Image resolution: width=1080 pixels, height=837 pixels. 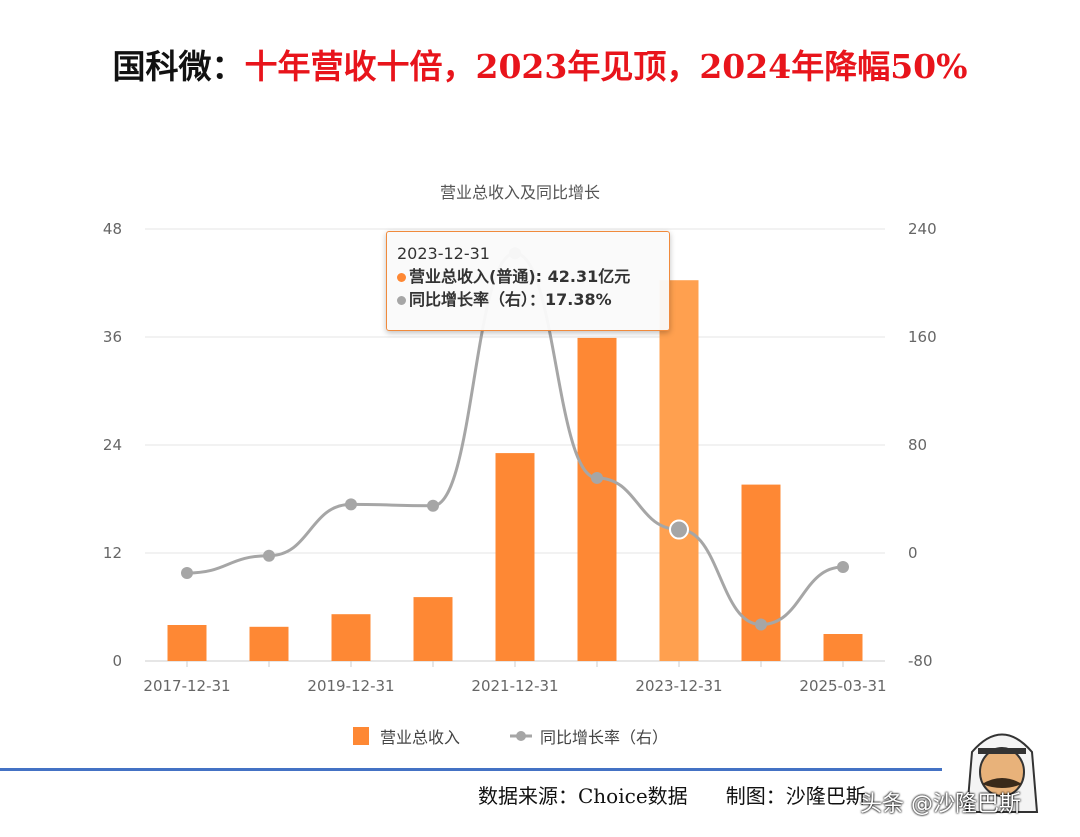 What do you see at coordinates (178, 66) in the screenshot?
I see `headline-prefix: 国科微：` at bounding box center [178, 66].